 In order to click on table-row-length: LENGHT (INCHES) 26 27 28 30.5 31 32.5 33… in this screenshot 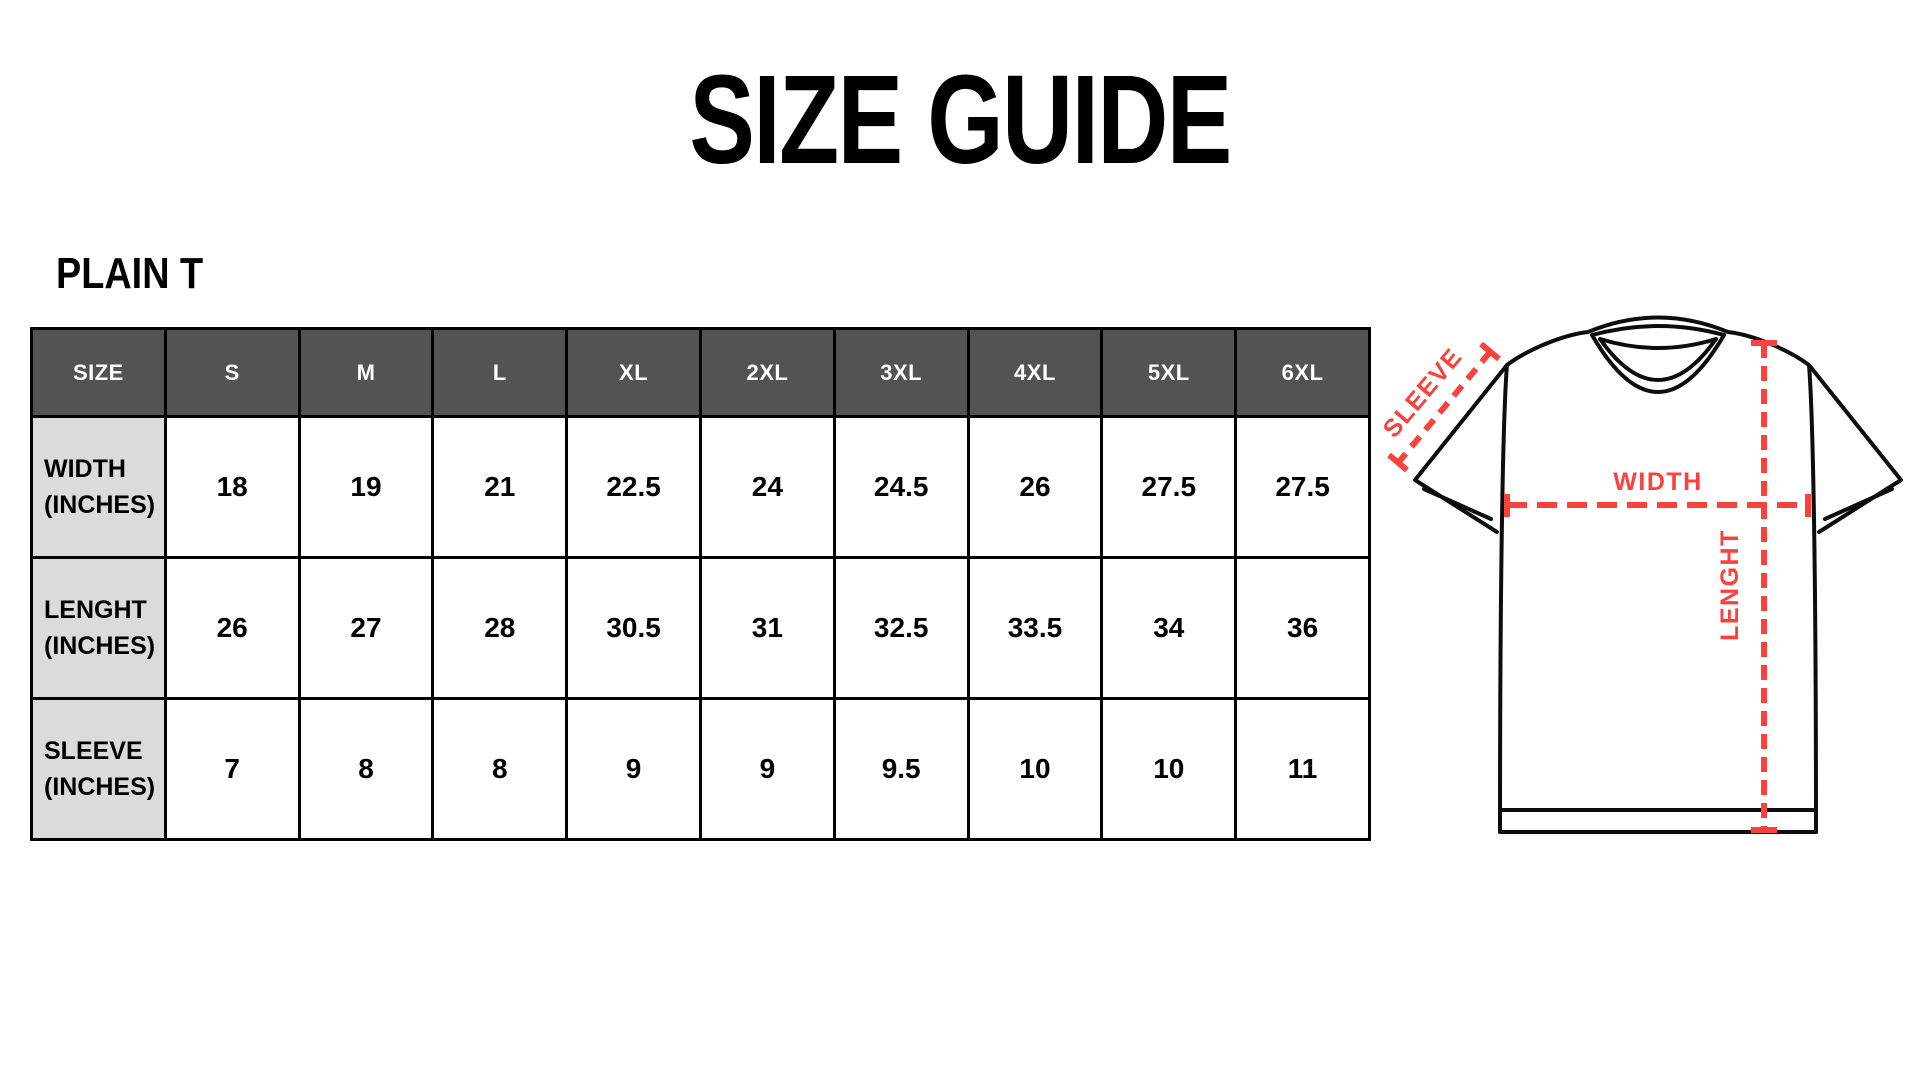, I will do `click(700, 628)`.